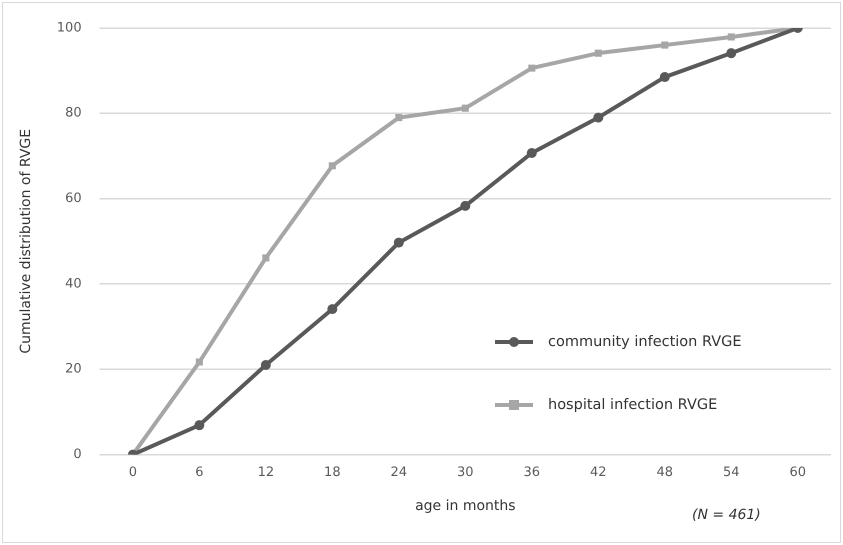  I want to click on x-tick-label: 36, so click(532, 472).